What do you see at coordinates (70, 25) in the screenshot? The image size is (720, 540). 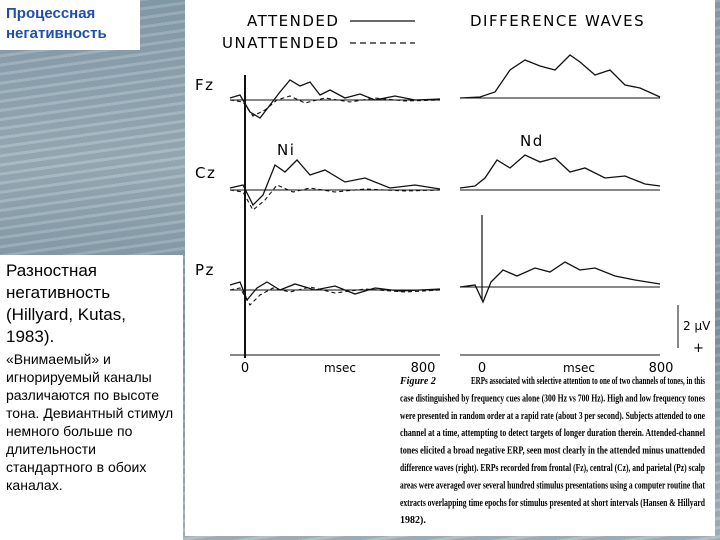 I see `slide-title: Процессная негативность` at bounding box center [70, 25].